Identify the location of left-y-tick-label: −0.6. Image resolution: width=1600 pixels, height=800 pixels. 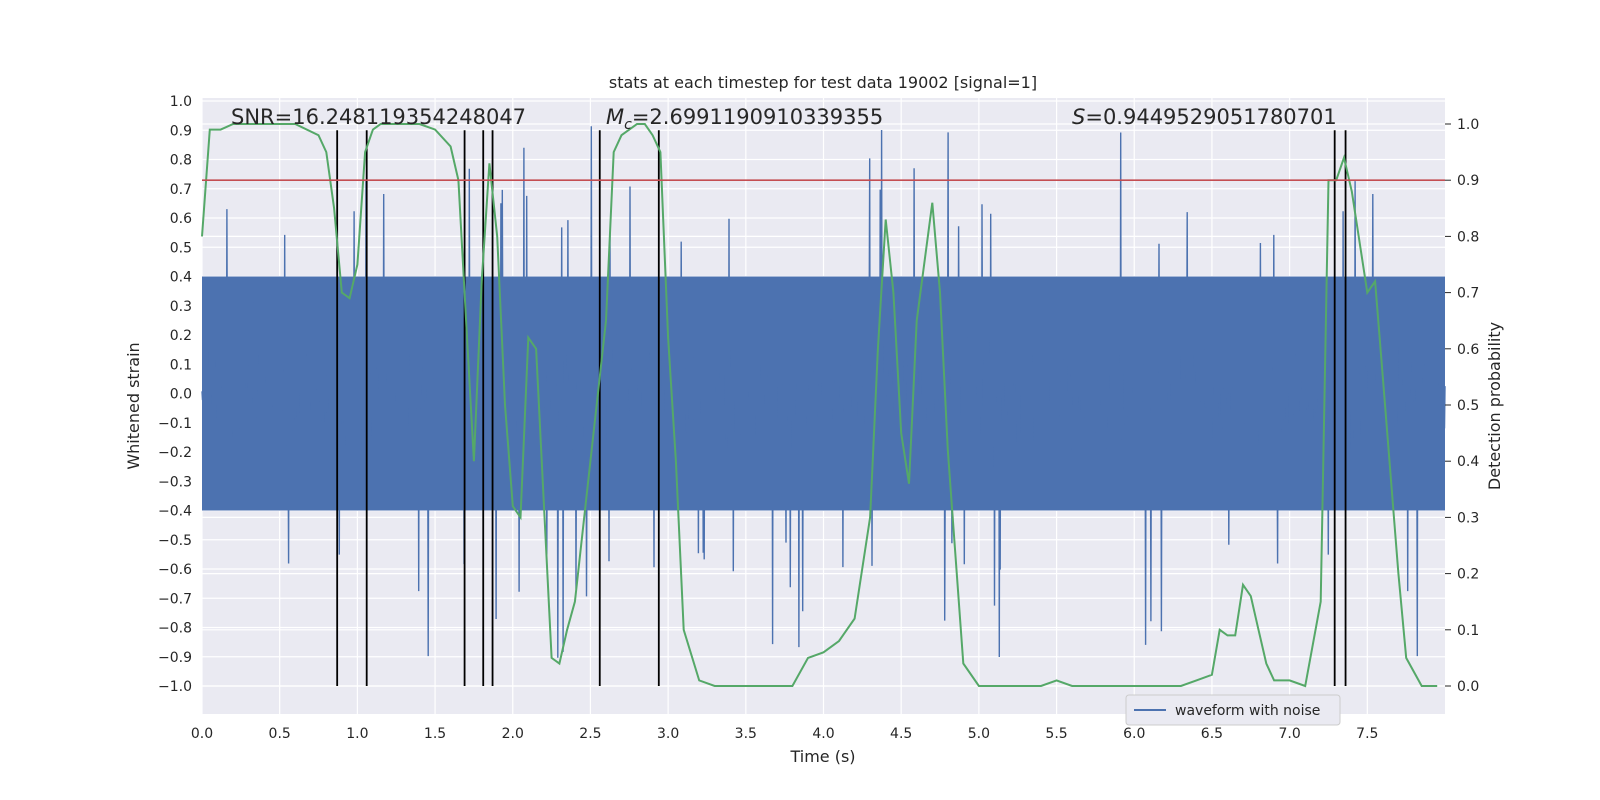
(175, 570).